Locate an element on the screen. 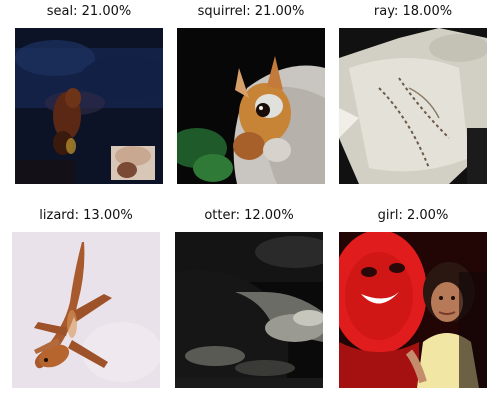 This screenshot has height=409, width=503. grid-item-lizard: lizard: 13.00% is located at coordinates (86, 297).